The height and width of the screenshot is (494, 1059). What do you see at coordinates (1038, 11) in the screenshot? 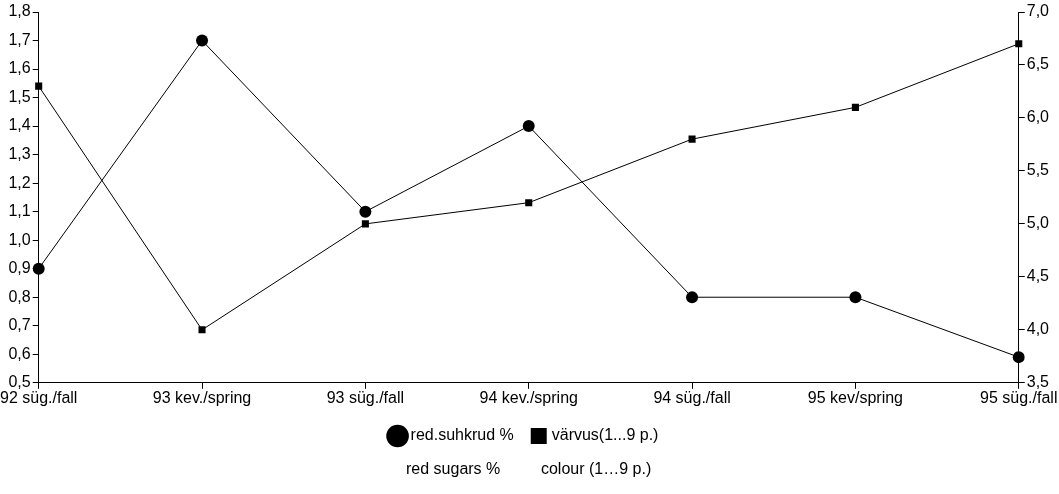
I see `y2-tick-label: 7,0` at bounding box center [1038, 11].